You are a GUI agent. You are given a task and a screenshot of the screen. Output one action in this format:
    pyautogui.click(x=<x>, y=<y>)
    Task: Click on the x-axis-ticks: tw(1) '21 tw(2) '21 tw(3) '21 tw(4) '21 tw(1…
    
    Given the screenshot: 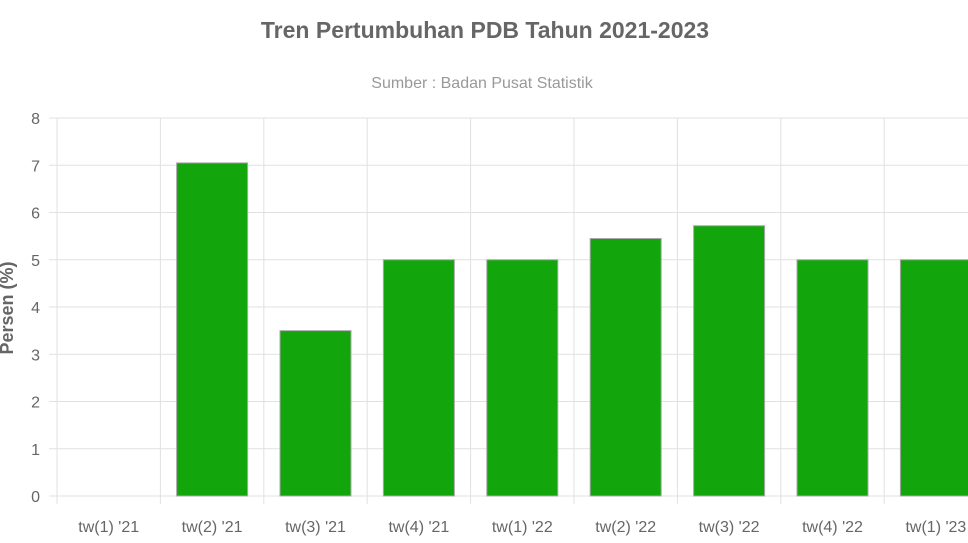 What is the action you would take?
    pyautogui.click(x=522, y=527)
    